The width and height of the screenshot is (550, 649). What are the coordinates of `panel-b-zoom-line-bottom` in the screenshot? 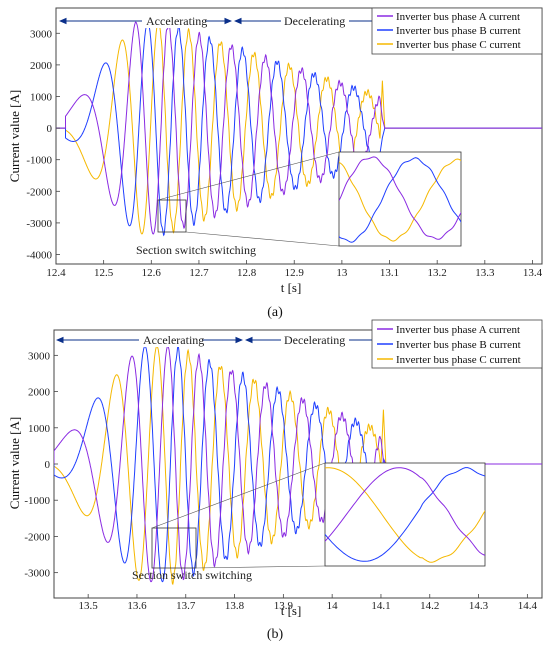 It's located at (260, 567).